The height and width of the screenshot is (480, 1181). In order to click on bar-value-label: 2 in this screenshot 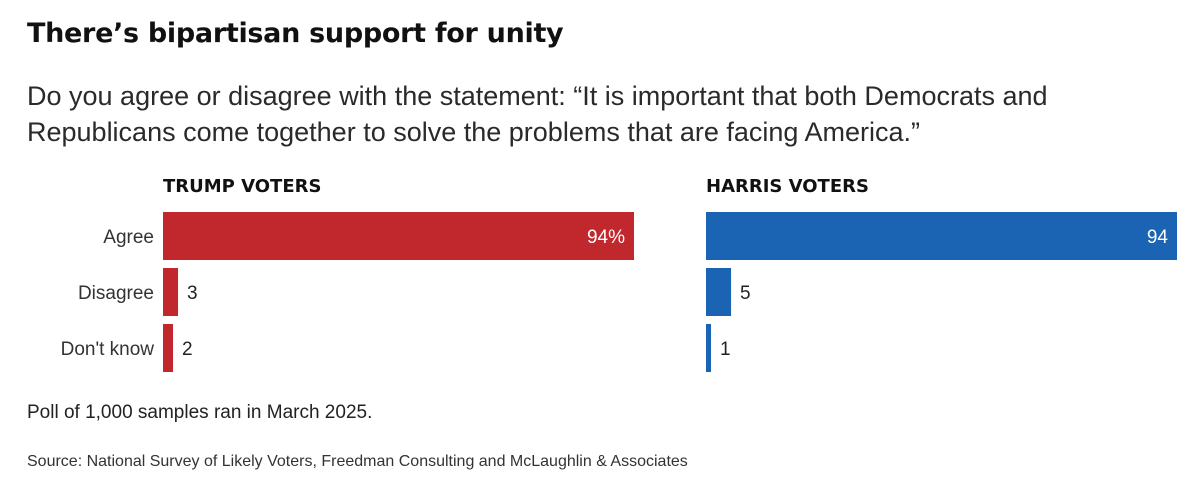, I will do `click(187, 349)`.